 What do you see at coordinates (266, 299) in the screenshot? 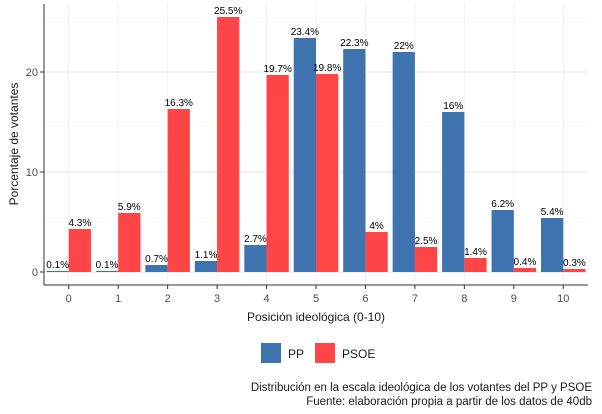
I see `x-tick-label: 4` at bounding box center [266, 299].